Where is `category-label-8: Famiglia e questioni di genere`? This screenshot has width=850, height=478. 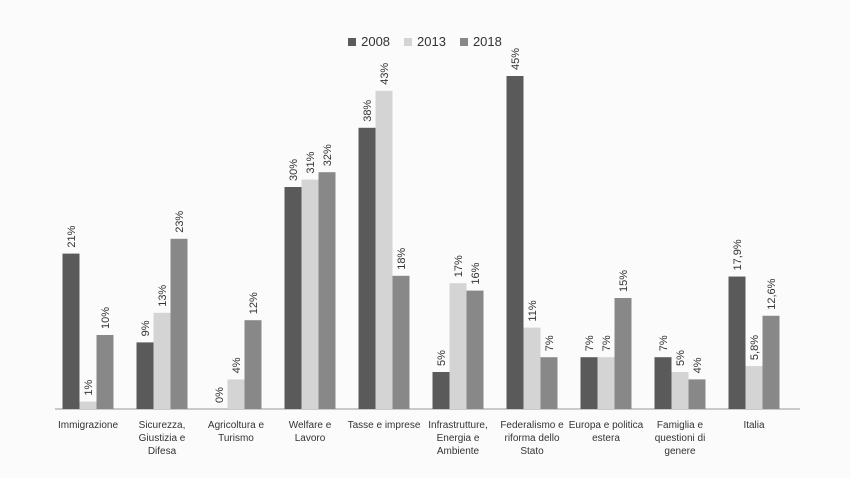
category-label-8: Famiglia e questioni di genere is located at coordinates (680, 438).